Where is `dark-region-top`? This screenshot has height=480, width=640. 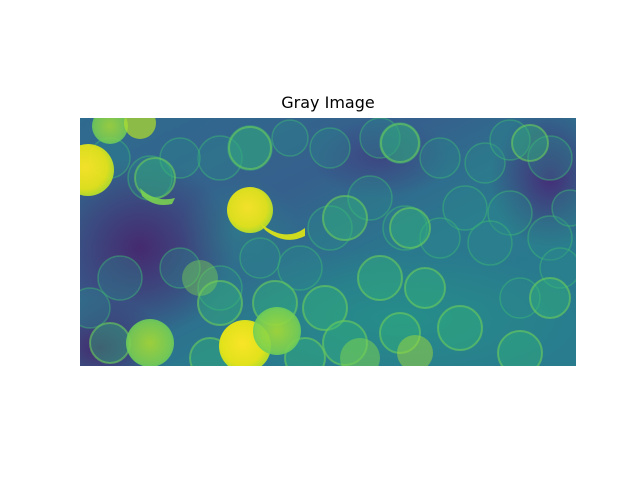
dark-region-top is located at coordinates (380, 158).